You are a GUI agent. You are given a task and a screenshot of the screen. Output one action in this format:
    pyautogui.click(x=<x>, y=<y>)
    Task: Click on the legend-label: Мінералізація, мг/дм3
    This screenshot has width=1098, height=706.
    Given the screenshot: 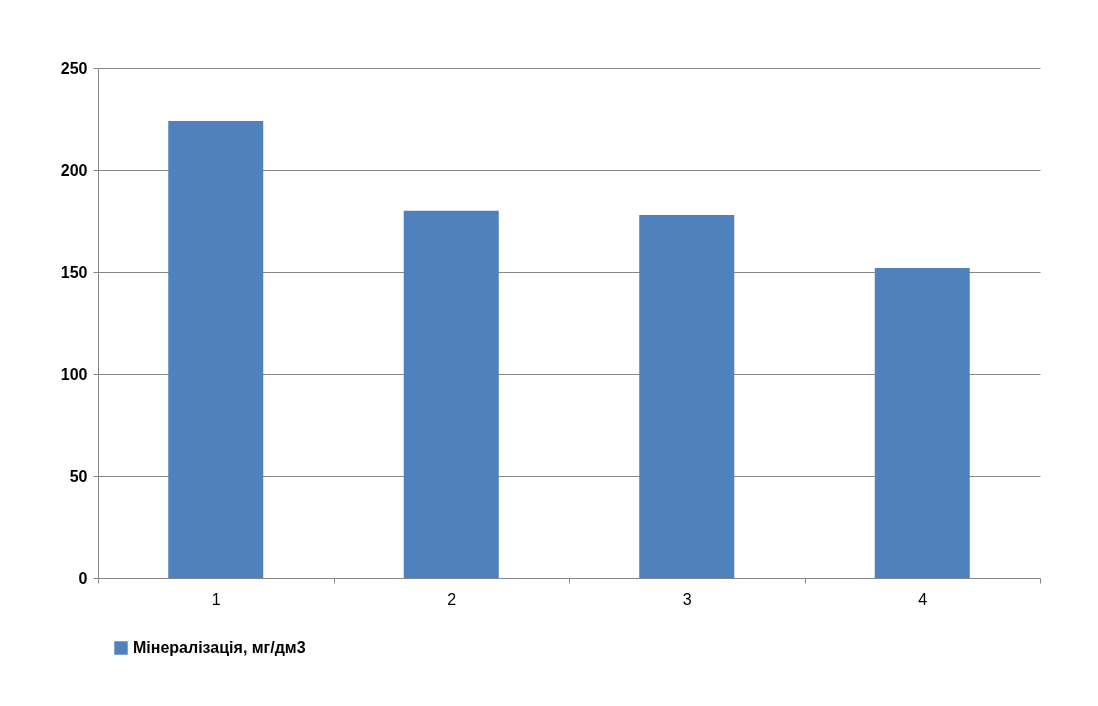 What is the action you would take?
    pyautogui.click(x=219, y=647)
    